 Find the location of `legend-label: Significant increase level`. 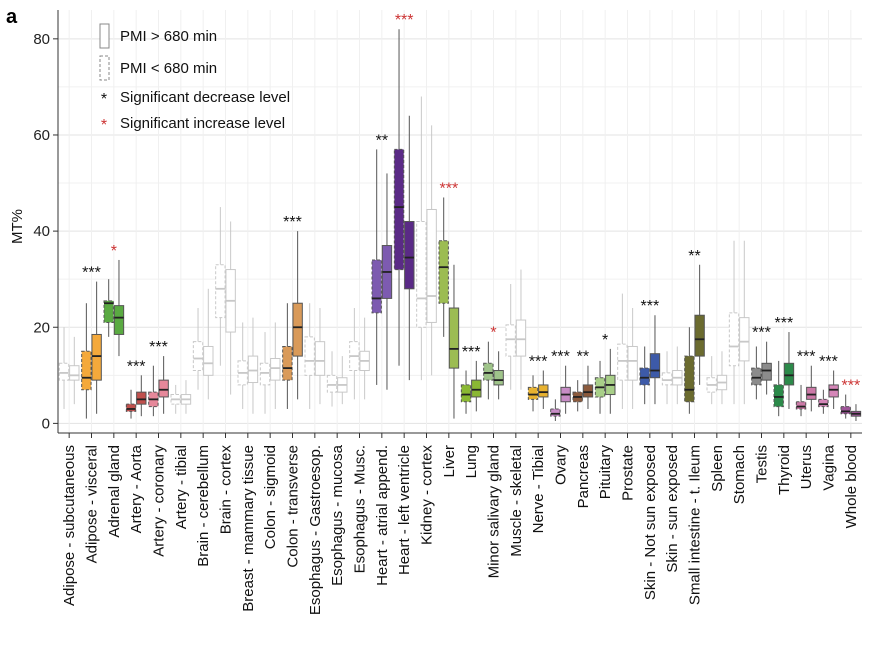

legend-label: Significant increase level is located at coordinates (202, 123).